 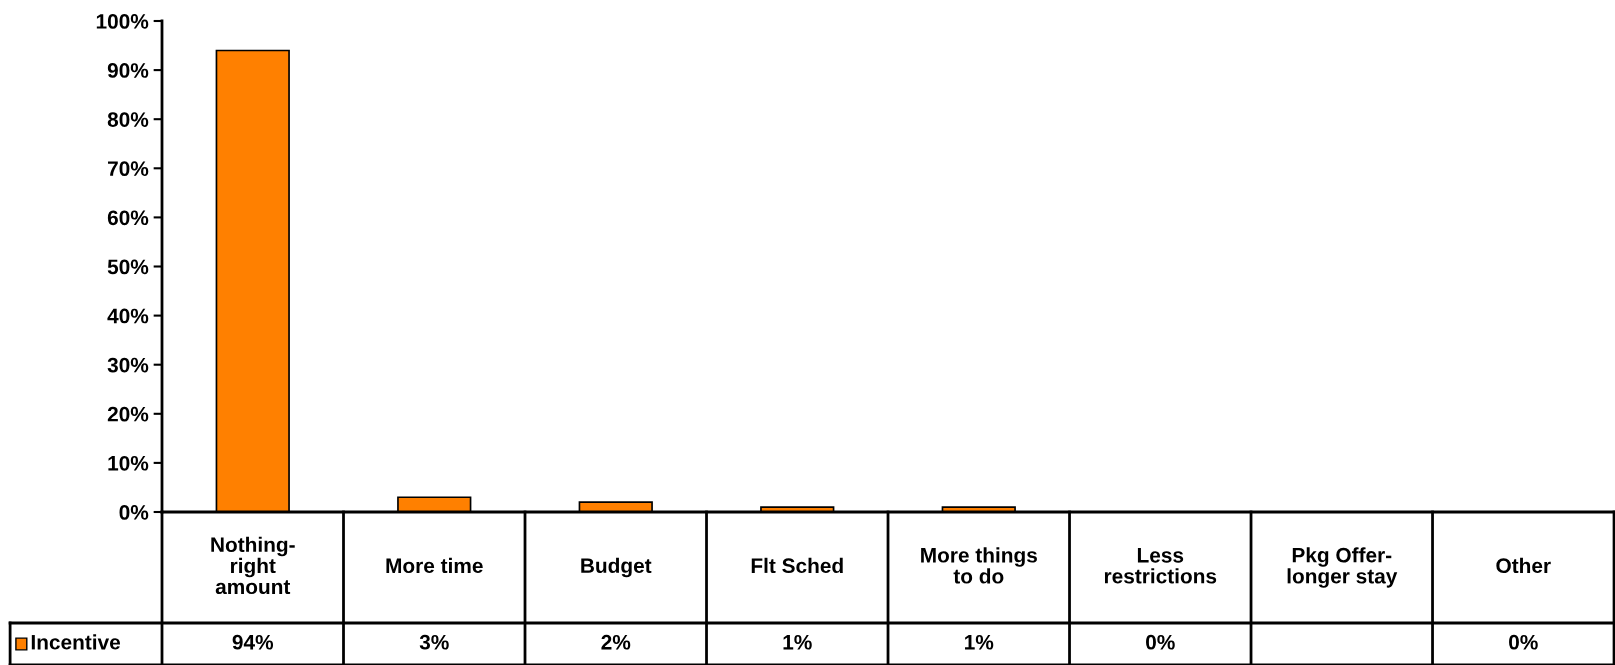 What do you see at coordinates (76, 642) in the screenshot?
I see `legend-label: Incentive` at bounding box center [76, 642].